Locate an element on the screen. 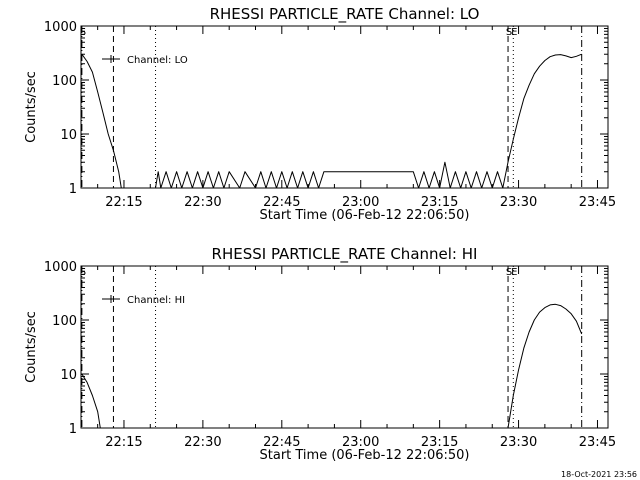  chart-title: RHESSI PARTICLE_RATE Channel: LO is located at coordinates (345, 14).